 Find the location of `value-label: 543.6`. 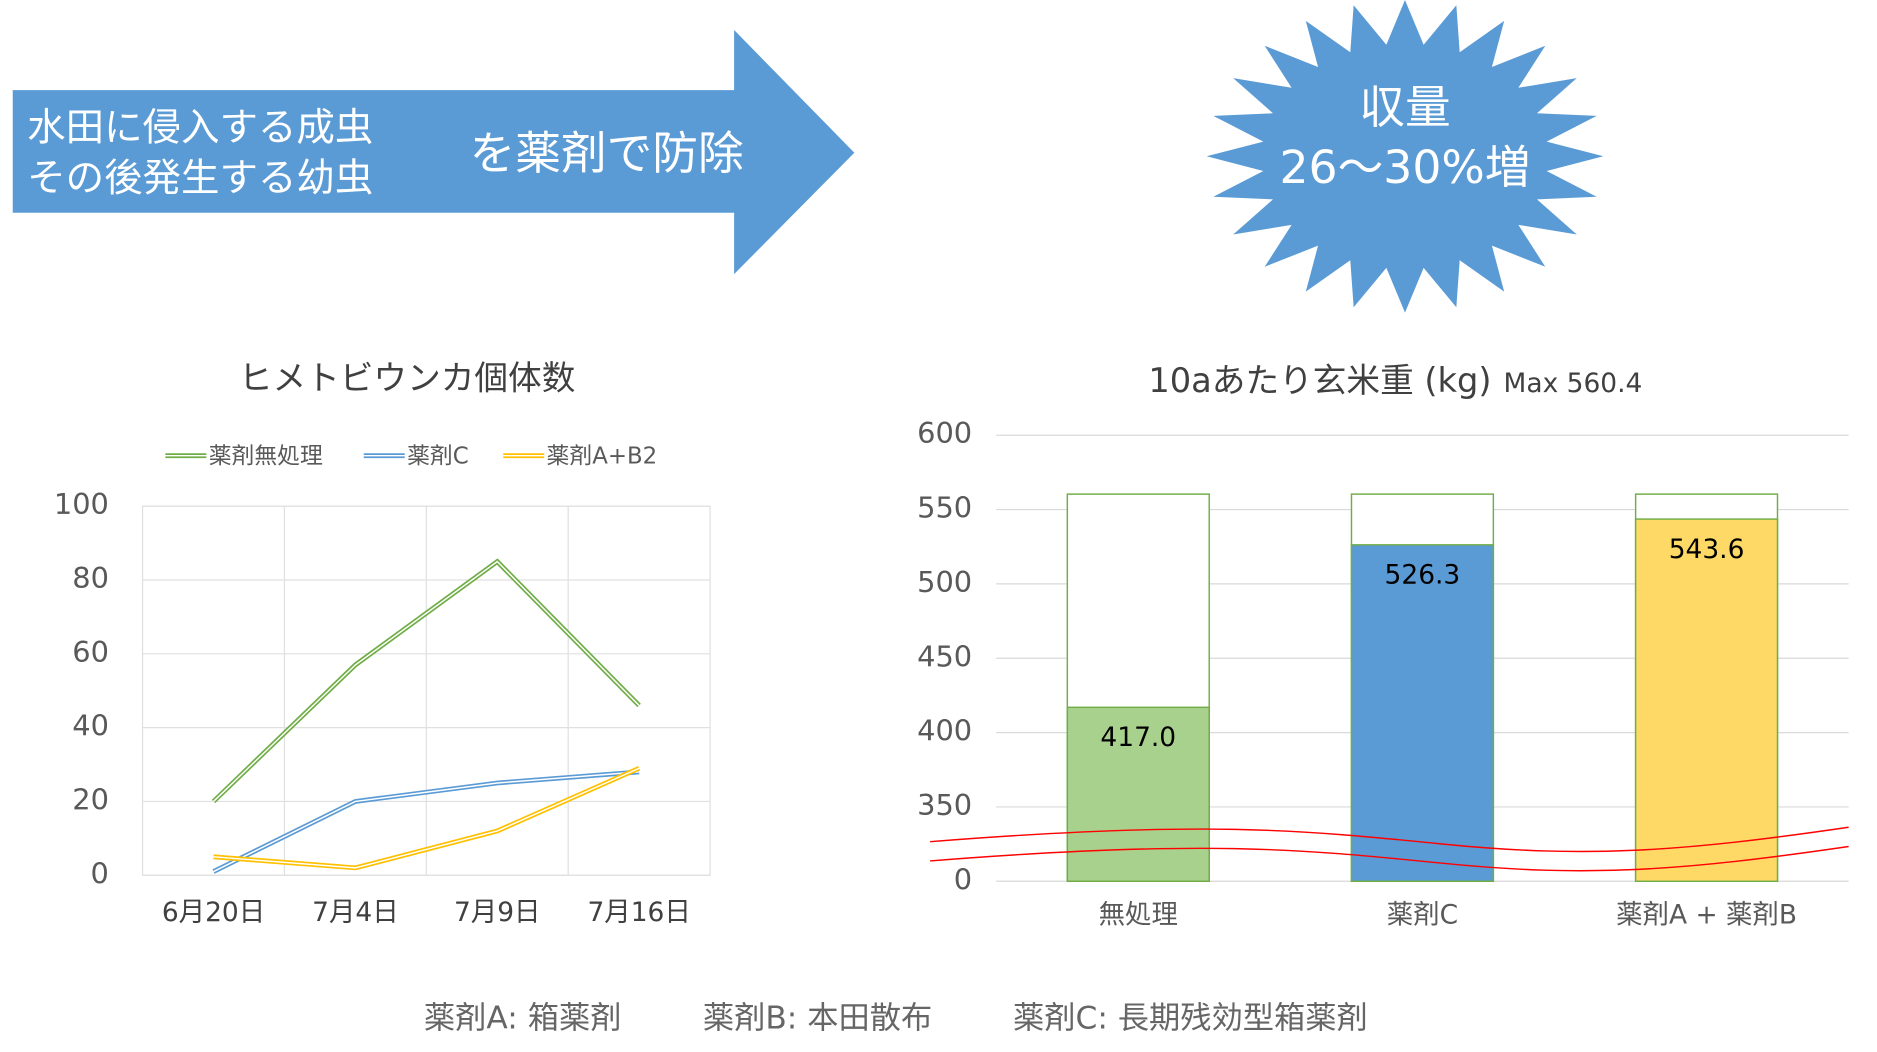

value-label: 543.6 is located at coordinates (1707, 549).